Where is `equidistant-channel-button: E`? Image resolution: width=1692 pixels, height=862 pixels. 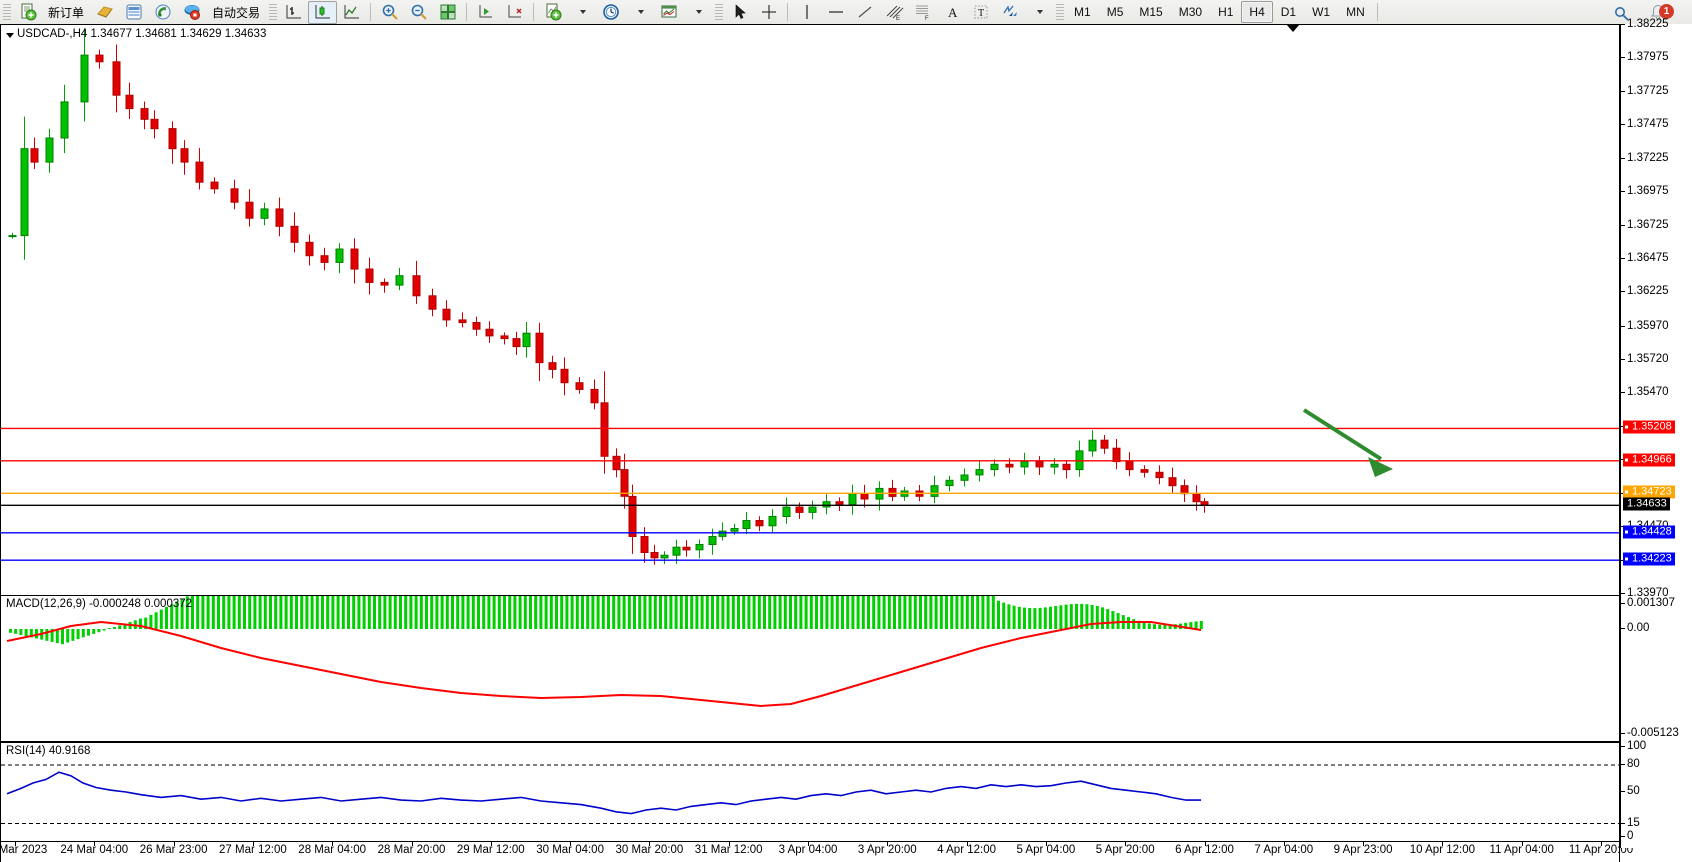 equidistant-channel-button: E is located at coordinates (893, 12).